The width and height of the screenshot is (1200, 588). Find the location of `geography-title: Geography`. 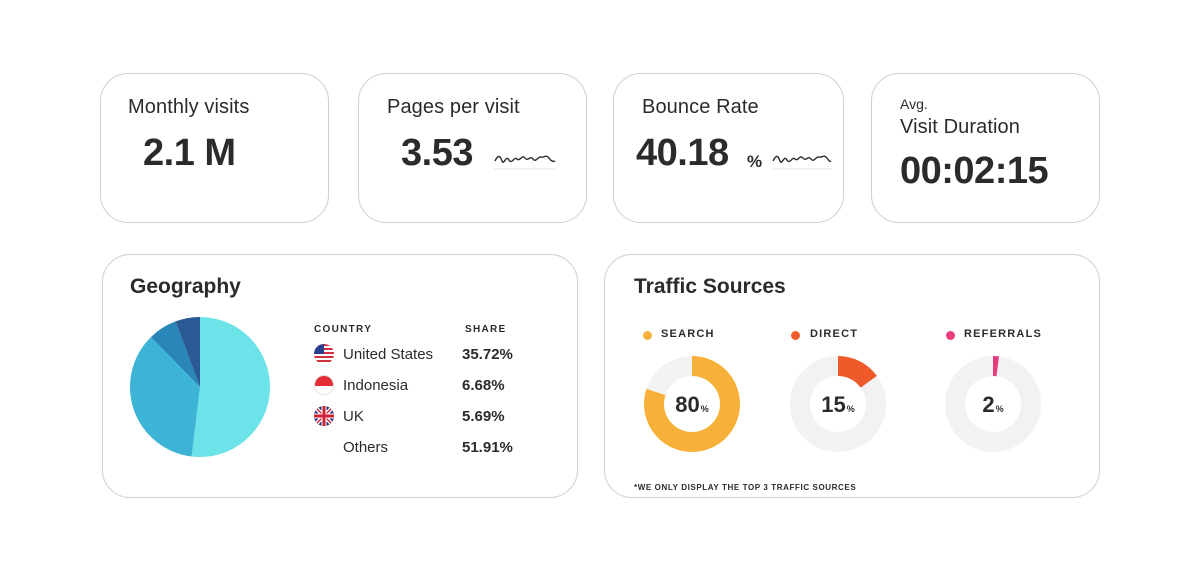

geography-title: Geography is located at coordinates (185, 286).